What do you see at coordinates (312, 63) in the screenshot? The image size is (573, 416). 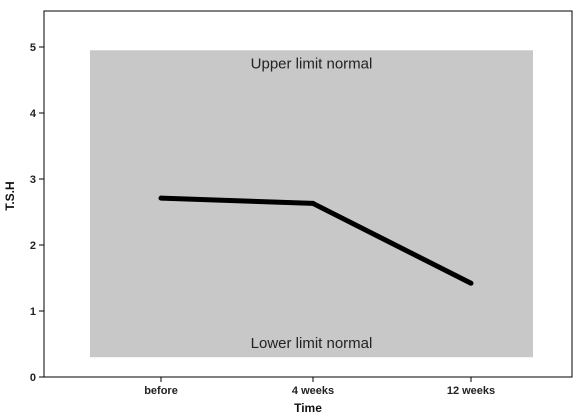 I see `upper-limit-label: Upper limit normal` at bounding box center [312, 63].